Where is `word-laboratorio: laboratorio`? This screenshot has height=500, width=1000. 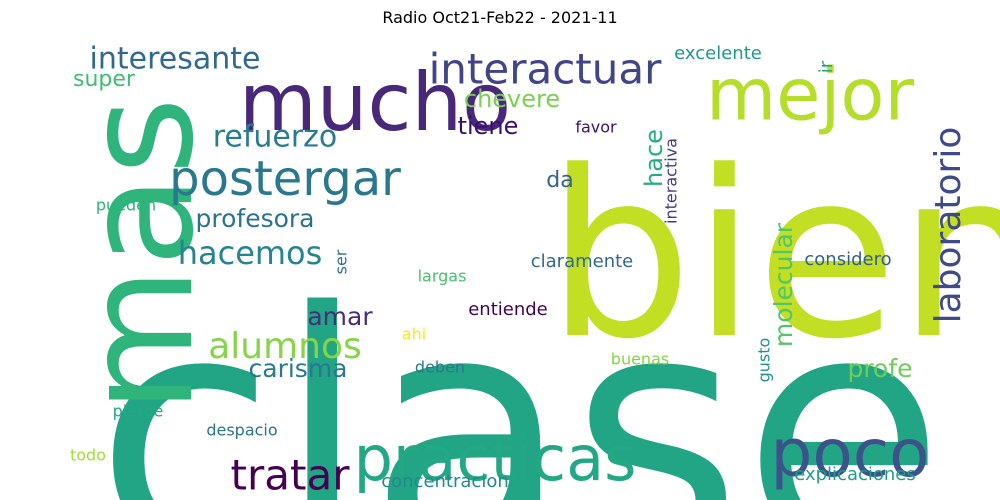
word-laboratorio: laboratorio is located at coordinates (948, 225).